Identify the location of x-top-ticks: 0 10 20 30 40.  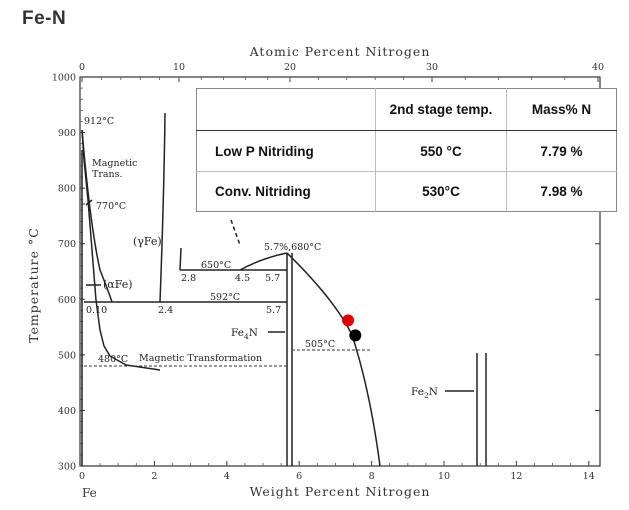
(341, 72).